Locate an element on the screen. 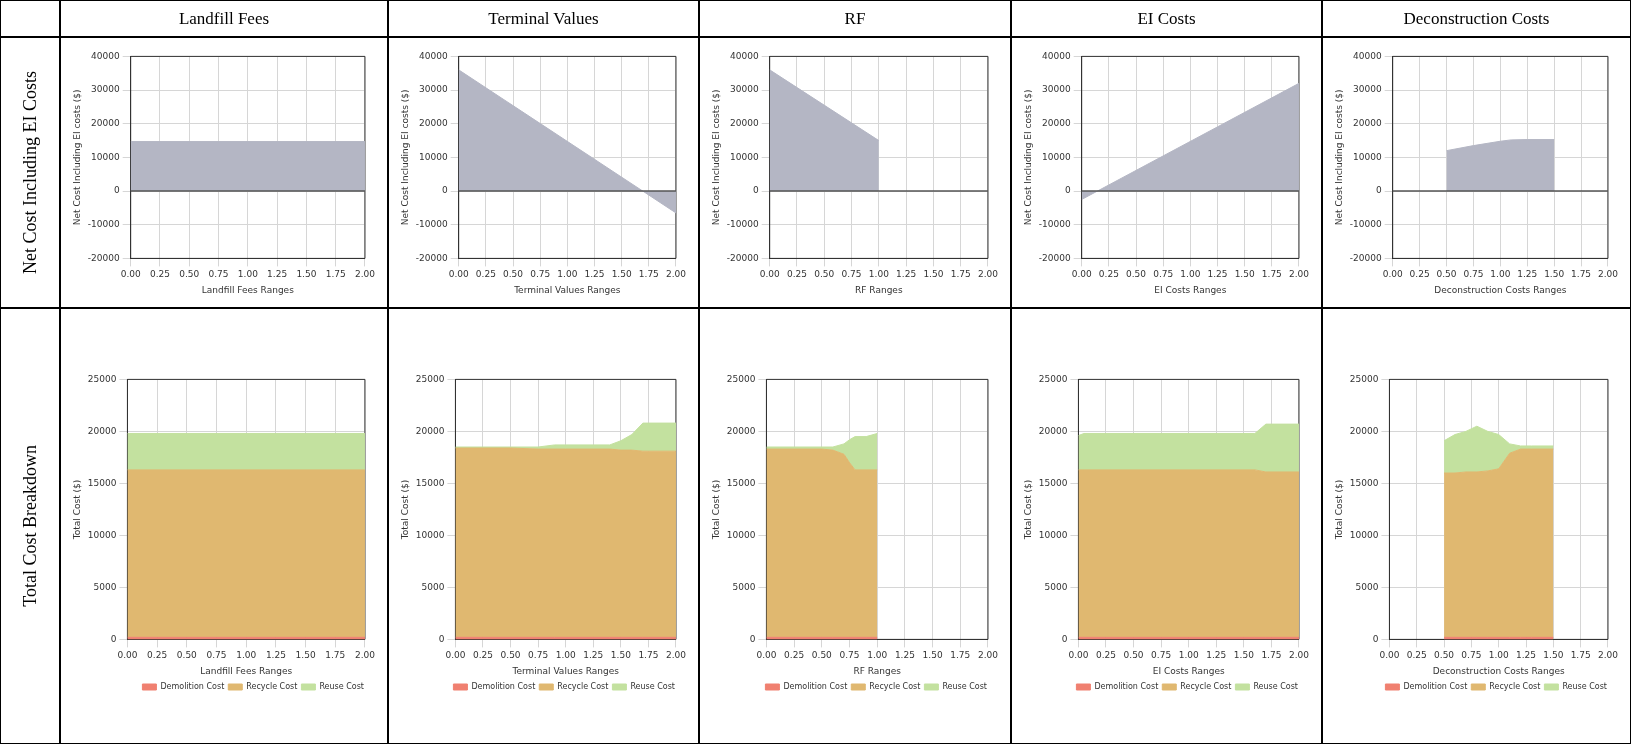 Image resolution: width=1631 pixels, height=744 pixels. category-label: Terminal Values is located at coordinates (543, 18).